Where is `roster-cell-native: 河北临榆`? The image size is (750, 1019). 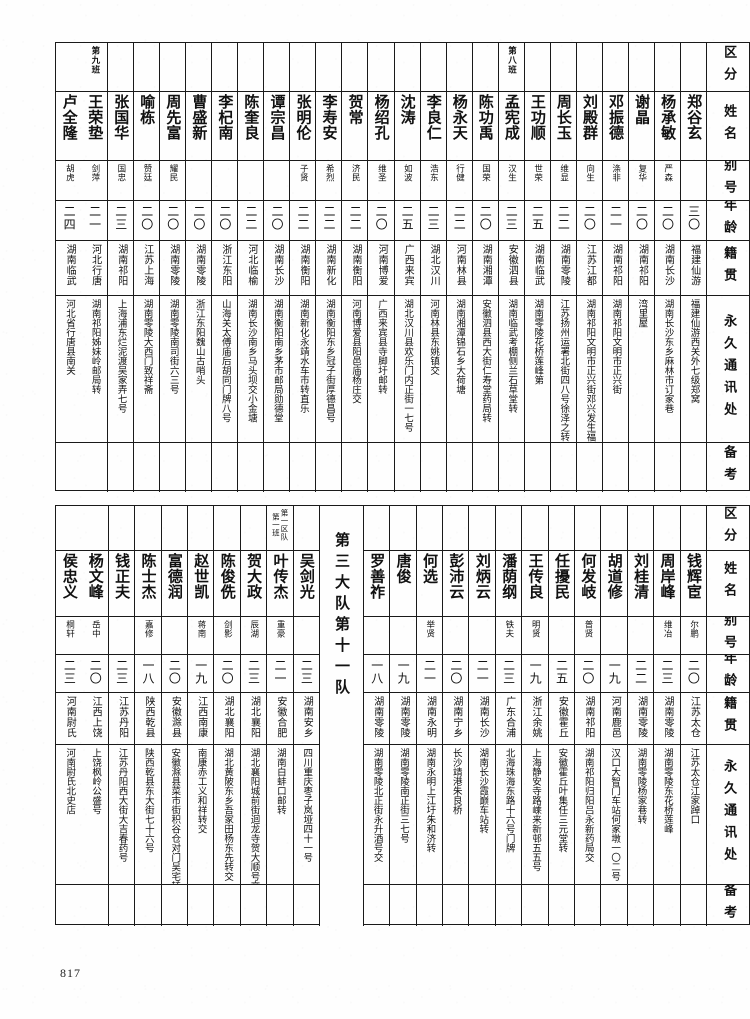 roster-cell-native: 河北临榆 is located at coordinates (251, 267).